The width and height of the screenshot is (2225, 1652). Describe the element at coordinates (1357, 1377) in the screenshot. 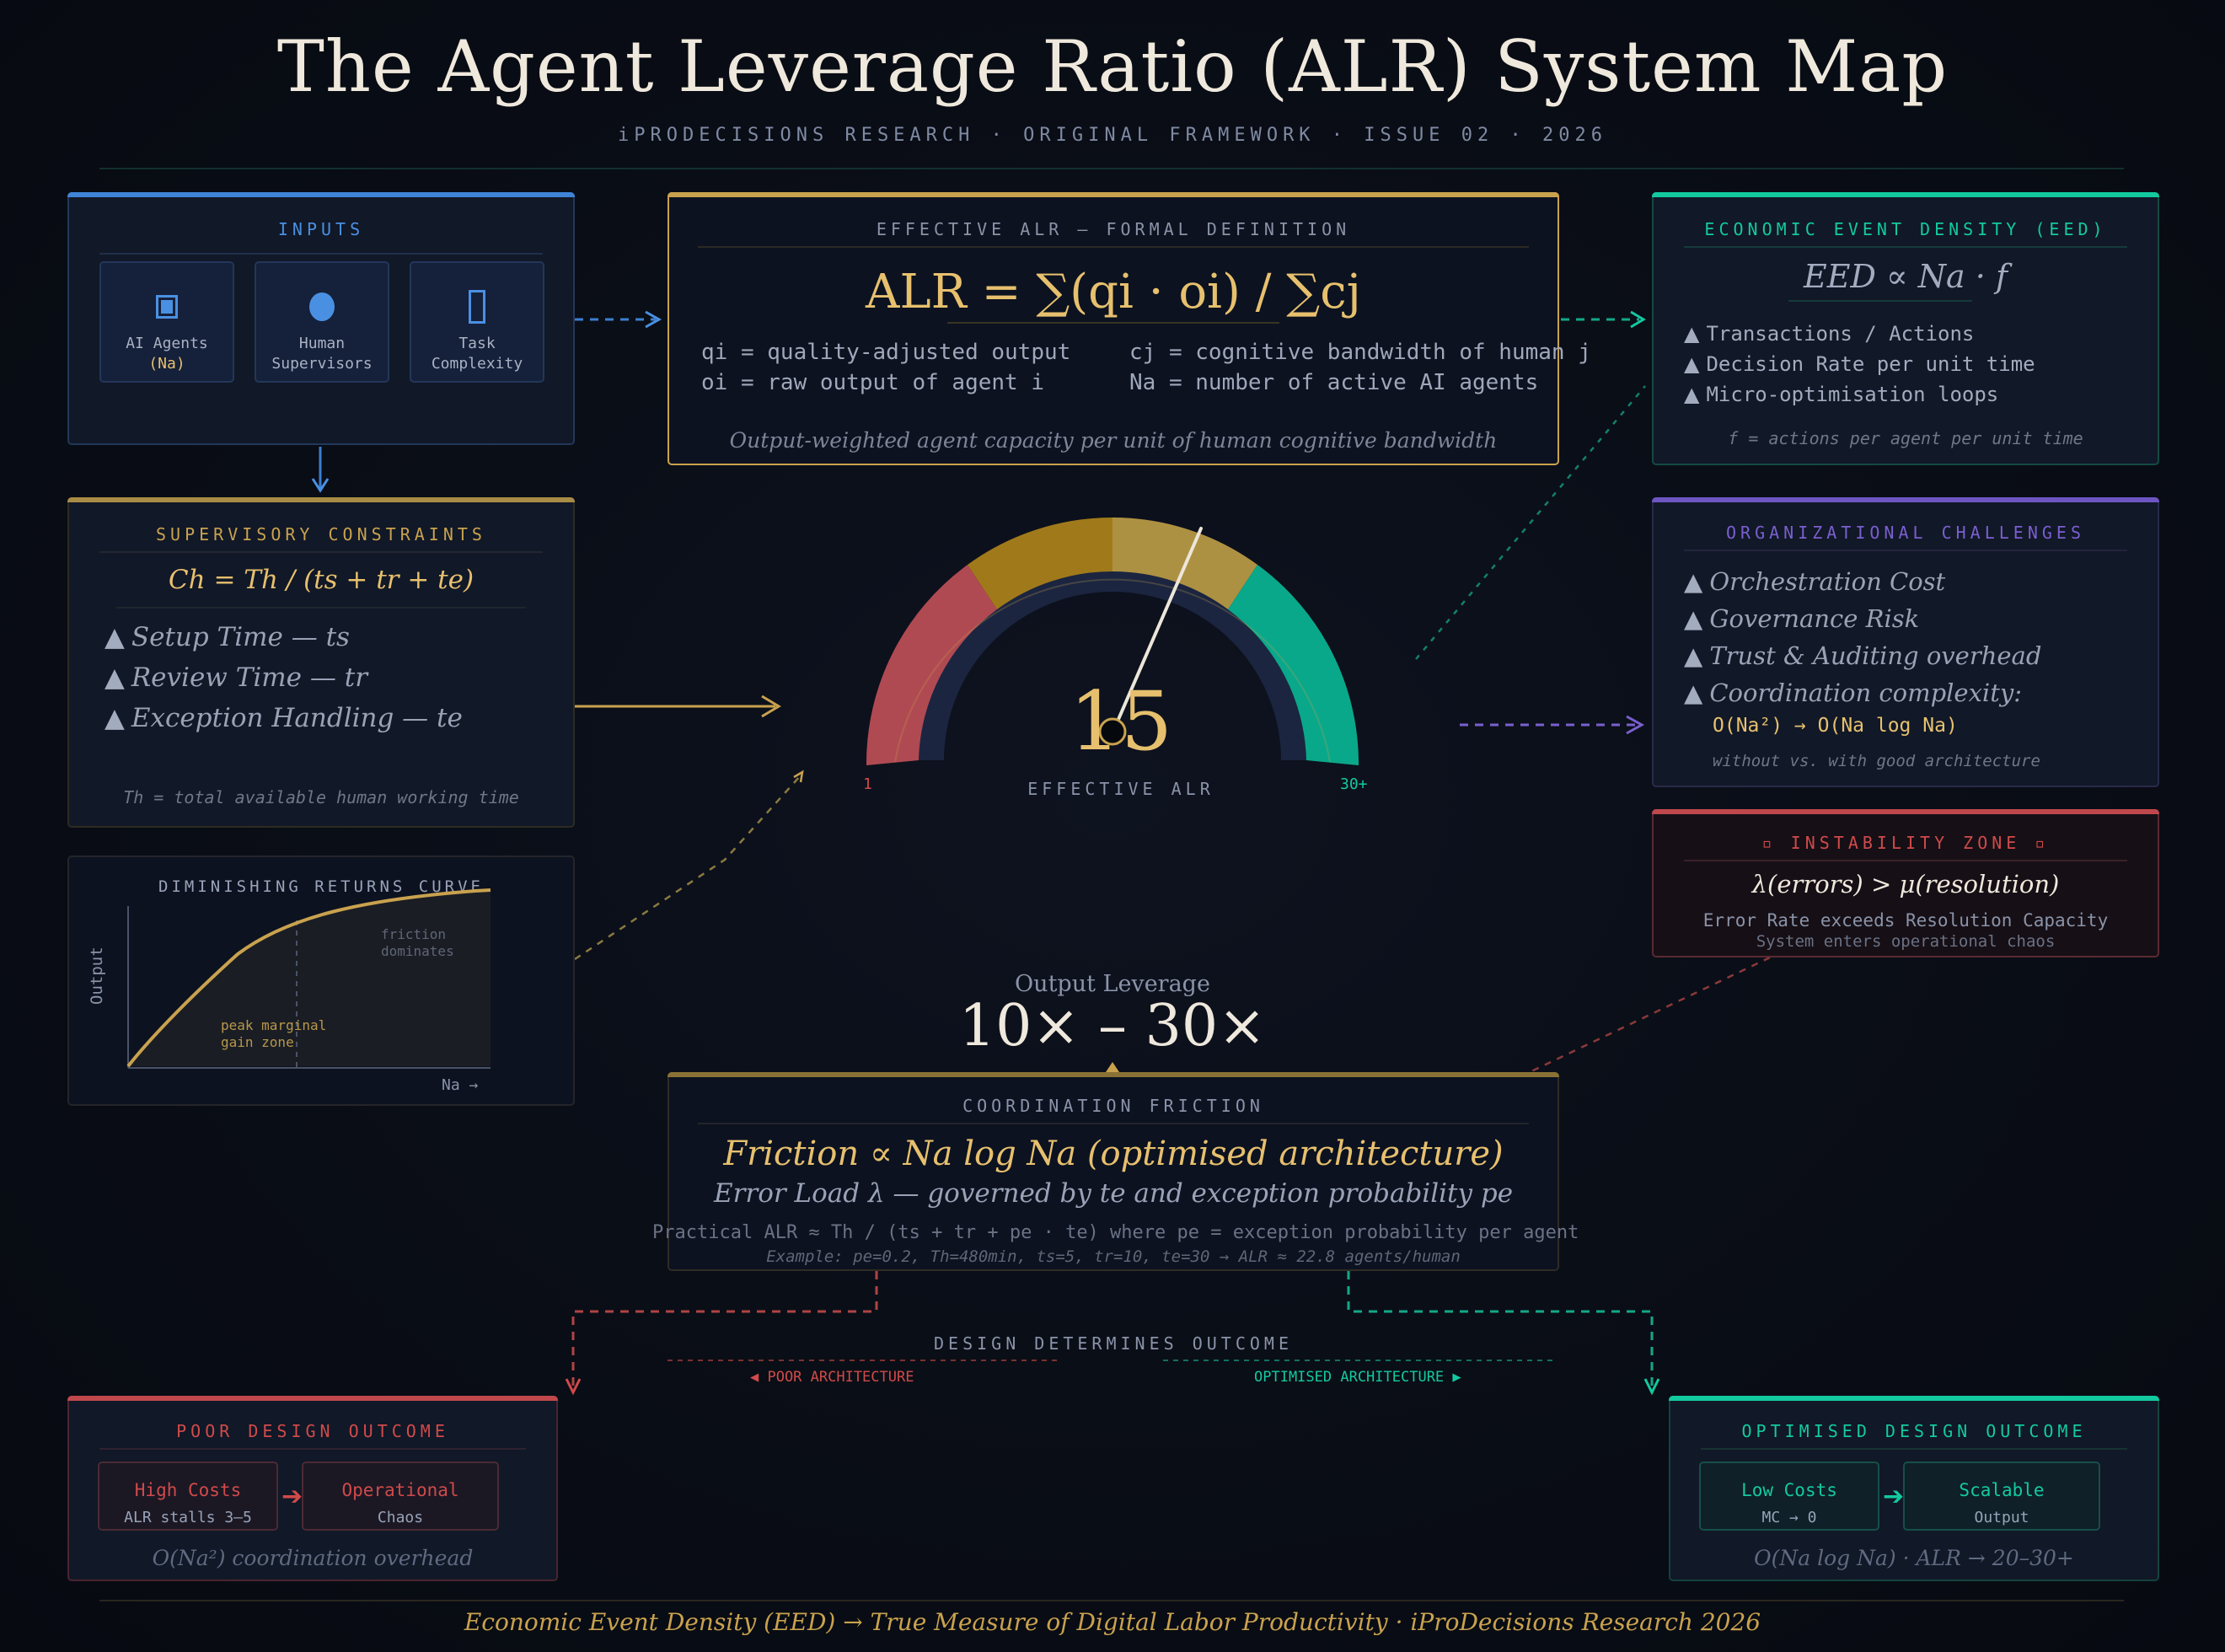

I see `optimised-architecture-label: OPTIMISED ARCHITECTURE ▶` at that location.